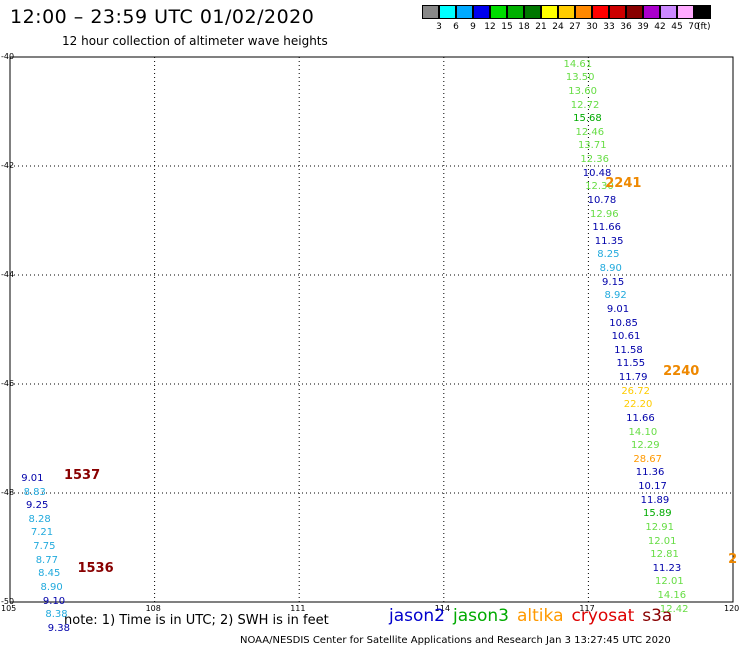 The image size is (740, 650). I want to click on lon-label: 120, so click(732, 608).